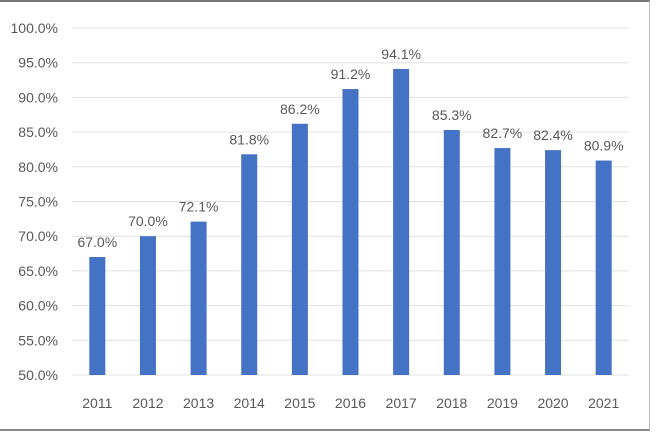  I want to click on y-tick-label: 90.0%, so click(38, 97).